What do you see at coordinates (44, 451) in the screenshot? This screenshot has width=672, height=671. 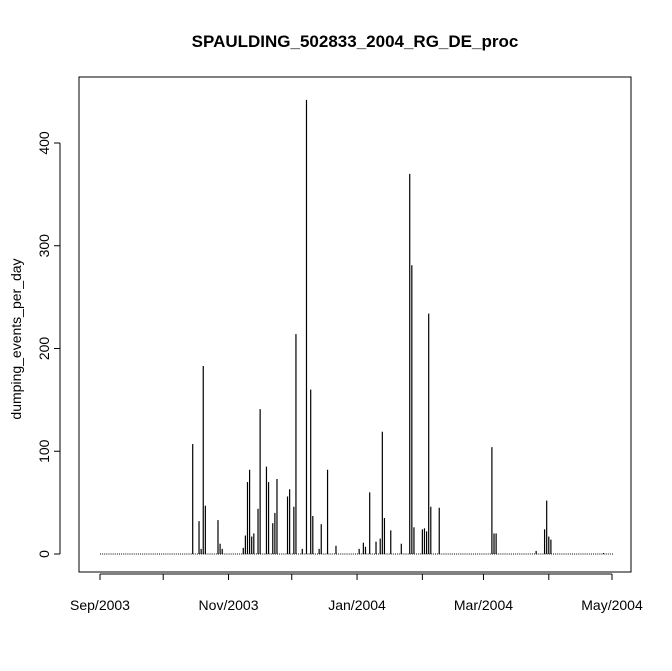 I see `y-tick-label: 100` at bounding box center [44, 451].